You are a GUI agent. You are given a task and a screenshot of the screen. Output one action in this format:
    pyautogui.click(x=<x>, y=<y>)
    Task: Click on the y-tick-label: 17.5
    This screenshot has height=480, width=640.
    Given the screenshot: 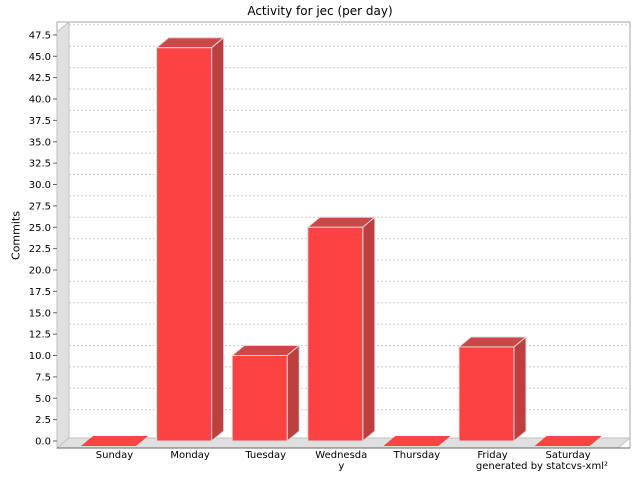 What is the action you would take?
    pyautogui.click(x=40, y=292)
    